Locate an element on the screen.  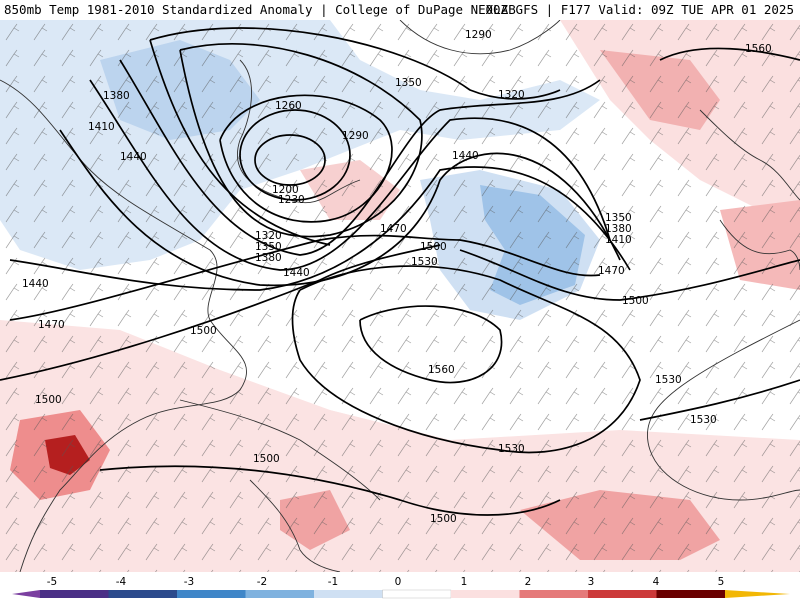
contour-label: 1260 is located at coordinates (288, 106).